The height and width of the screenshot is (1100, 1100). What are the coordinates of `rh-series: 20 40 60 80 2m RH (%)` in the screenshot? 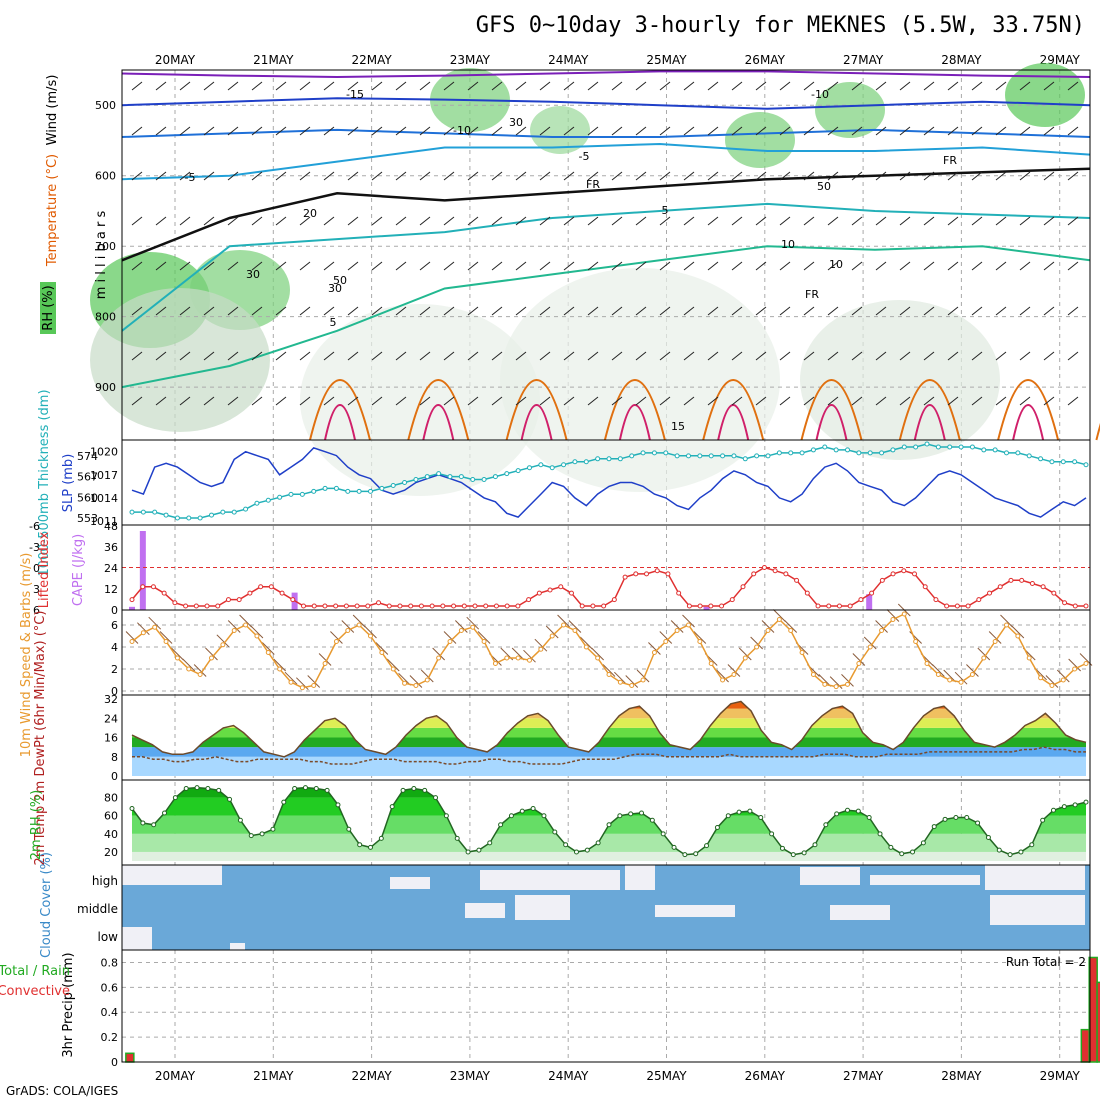 It's located at (560, 822).